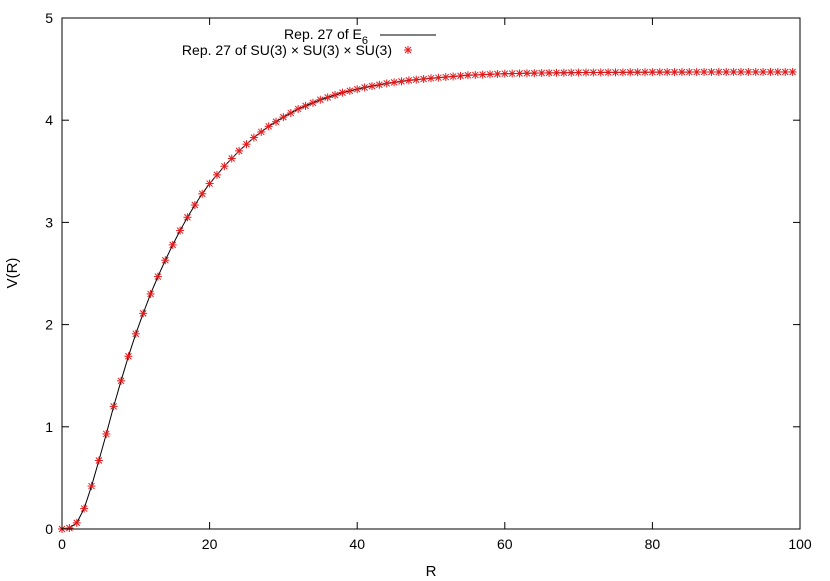 The height and width of the screenshot is (581, 830). What do you see at coordinates (357, 544) in the screenshot?
I see `x-tick-label-2: 40` at bounding box center [357, 544].